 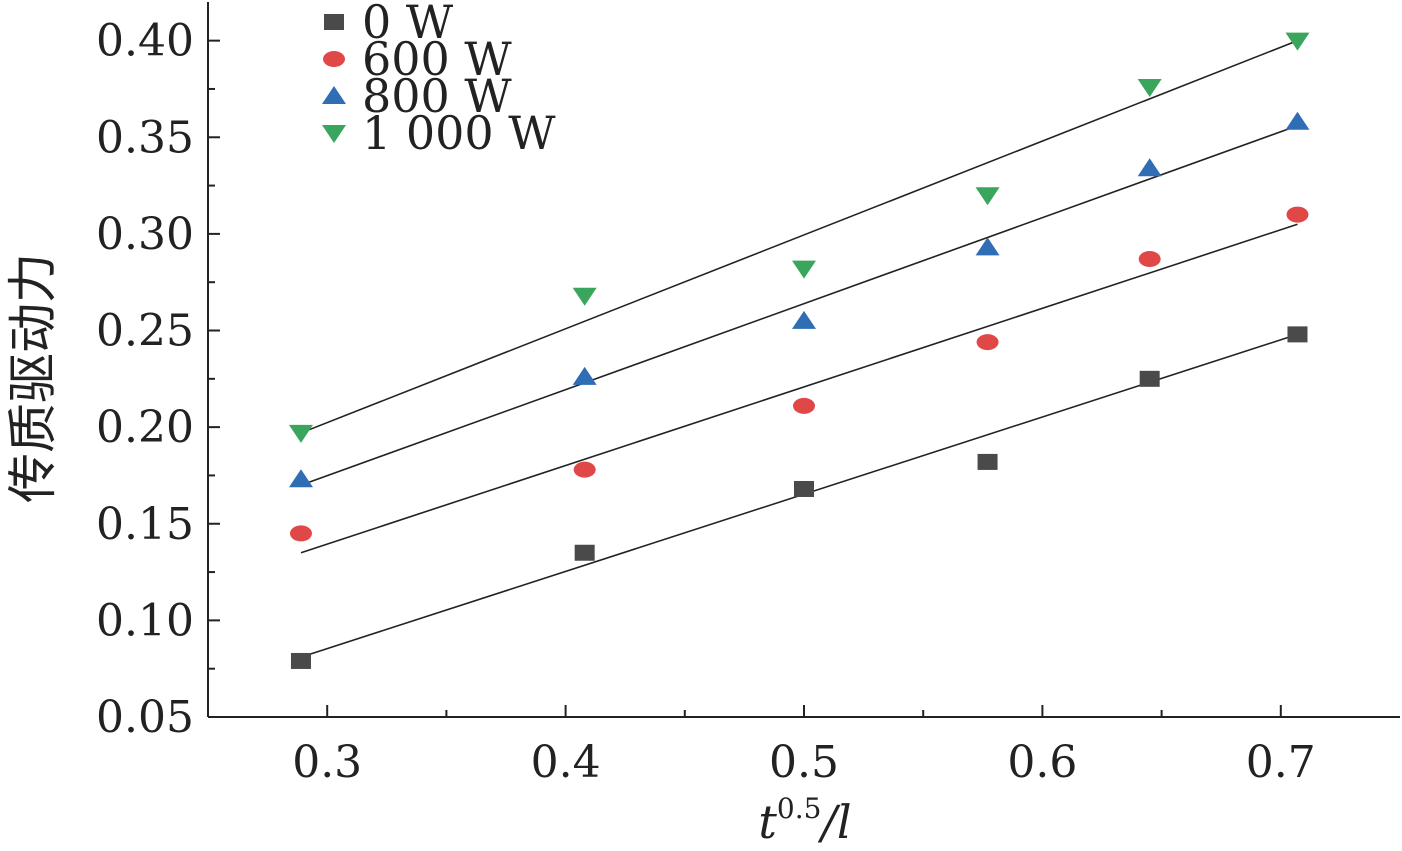 What do you see at coordinates (408, 24) in the screenshot?
I see `legend-label: 0 W` at bounding box center [408, 24].